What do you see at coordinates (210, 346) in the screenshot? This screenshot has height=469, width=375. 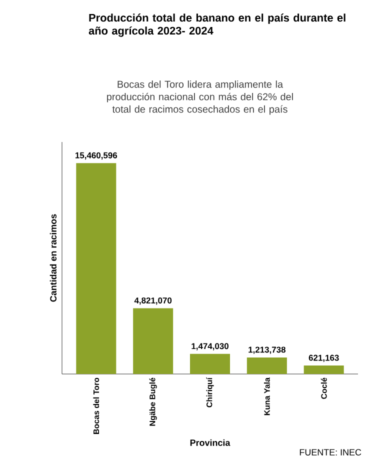 I see `data-label: 1,474,030` at bounding box center [210, 346].